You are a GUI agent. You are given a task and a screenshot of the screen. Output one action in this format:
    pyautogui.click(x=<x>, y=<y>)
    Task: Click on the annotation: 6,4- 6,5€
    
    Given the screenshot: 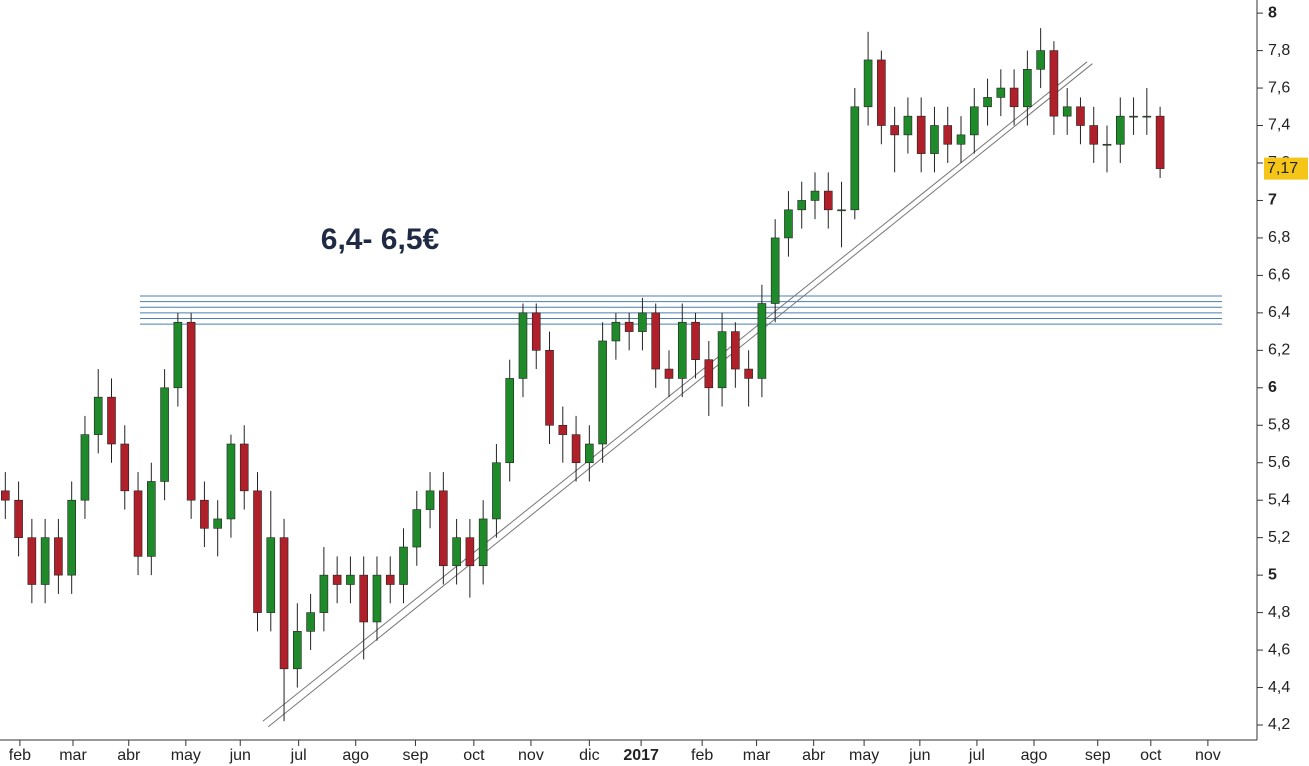 What is the action you would take?
    pyautogui.click(x=380, y=239)
    